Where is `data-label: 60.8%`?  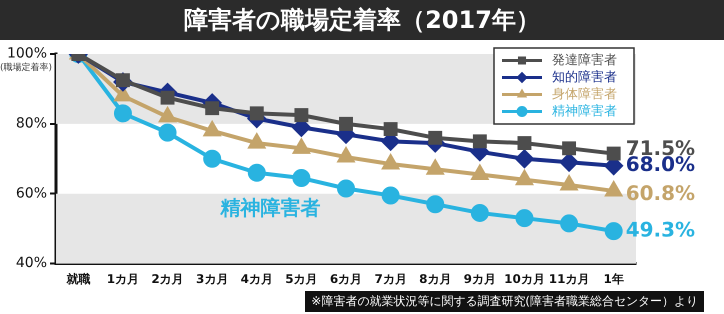 data-label: 60.8% is located at coordinates (661, 193).